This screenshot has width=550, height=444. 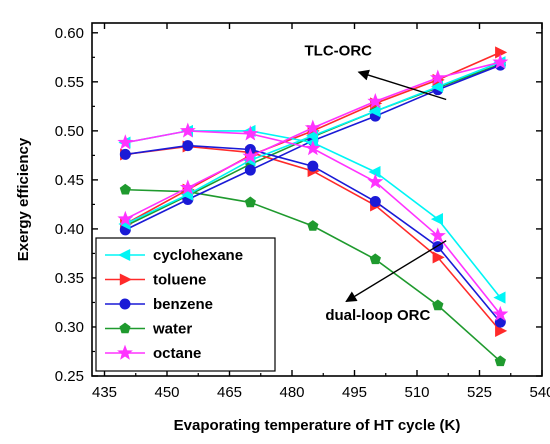 I want to click on legend-label-toluene: toluene, so click(x=179, y=280).